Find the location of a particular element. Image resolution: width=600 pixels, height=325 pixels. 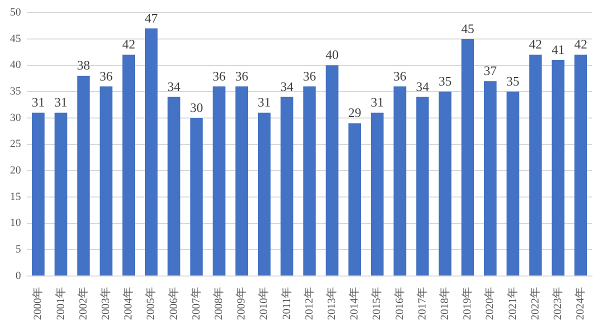

y-tick-label: 35 is located at coordinates (16, 92).